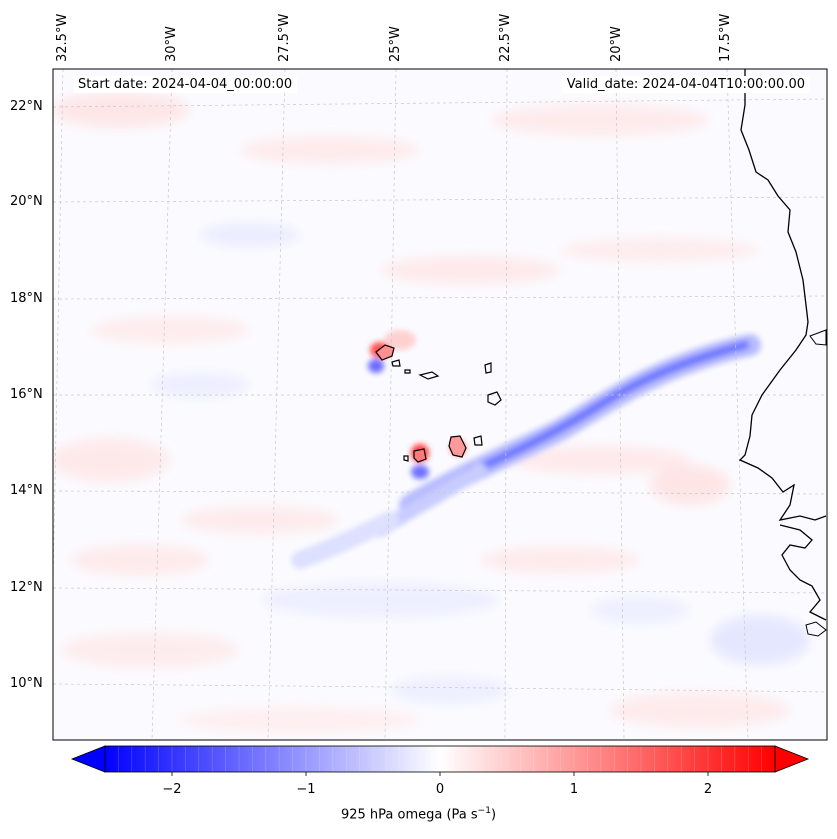 This screenshot has width=837, height=839. Describe the element at coordinates (782, 295) in the screenshot. I see `africa-coastline` at that location.